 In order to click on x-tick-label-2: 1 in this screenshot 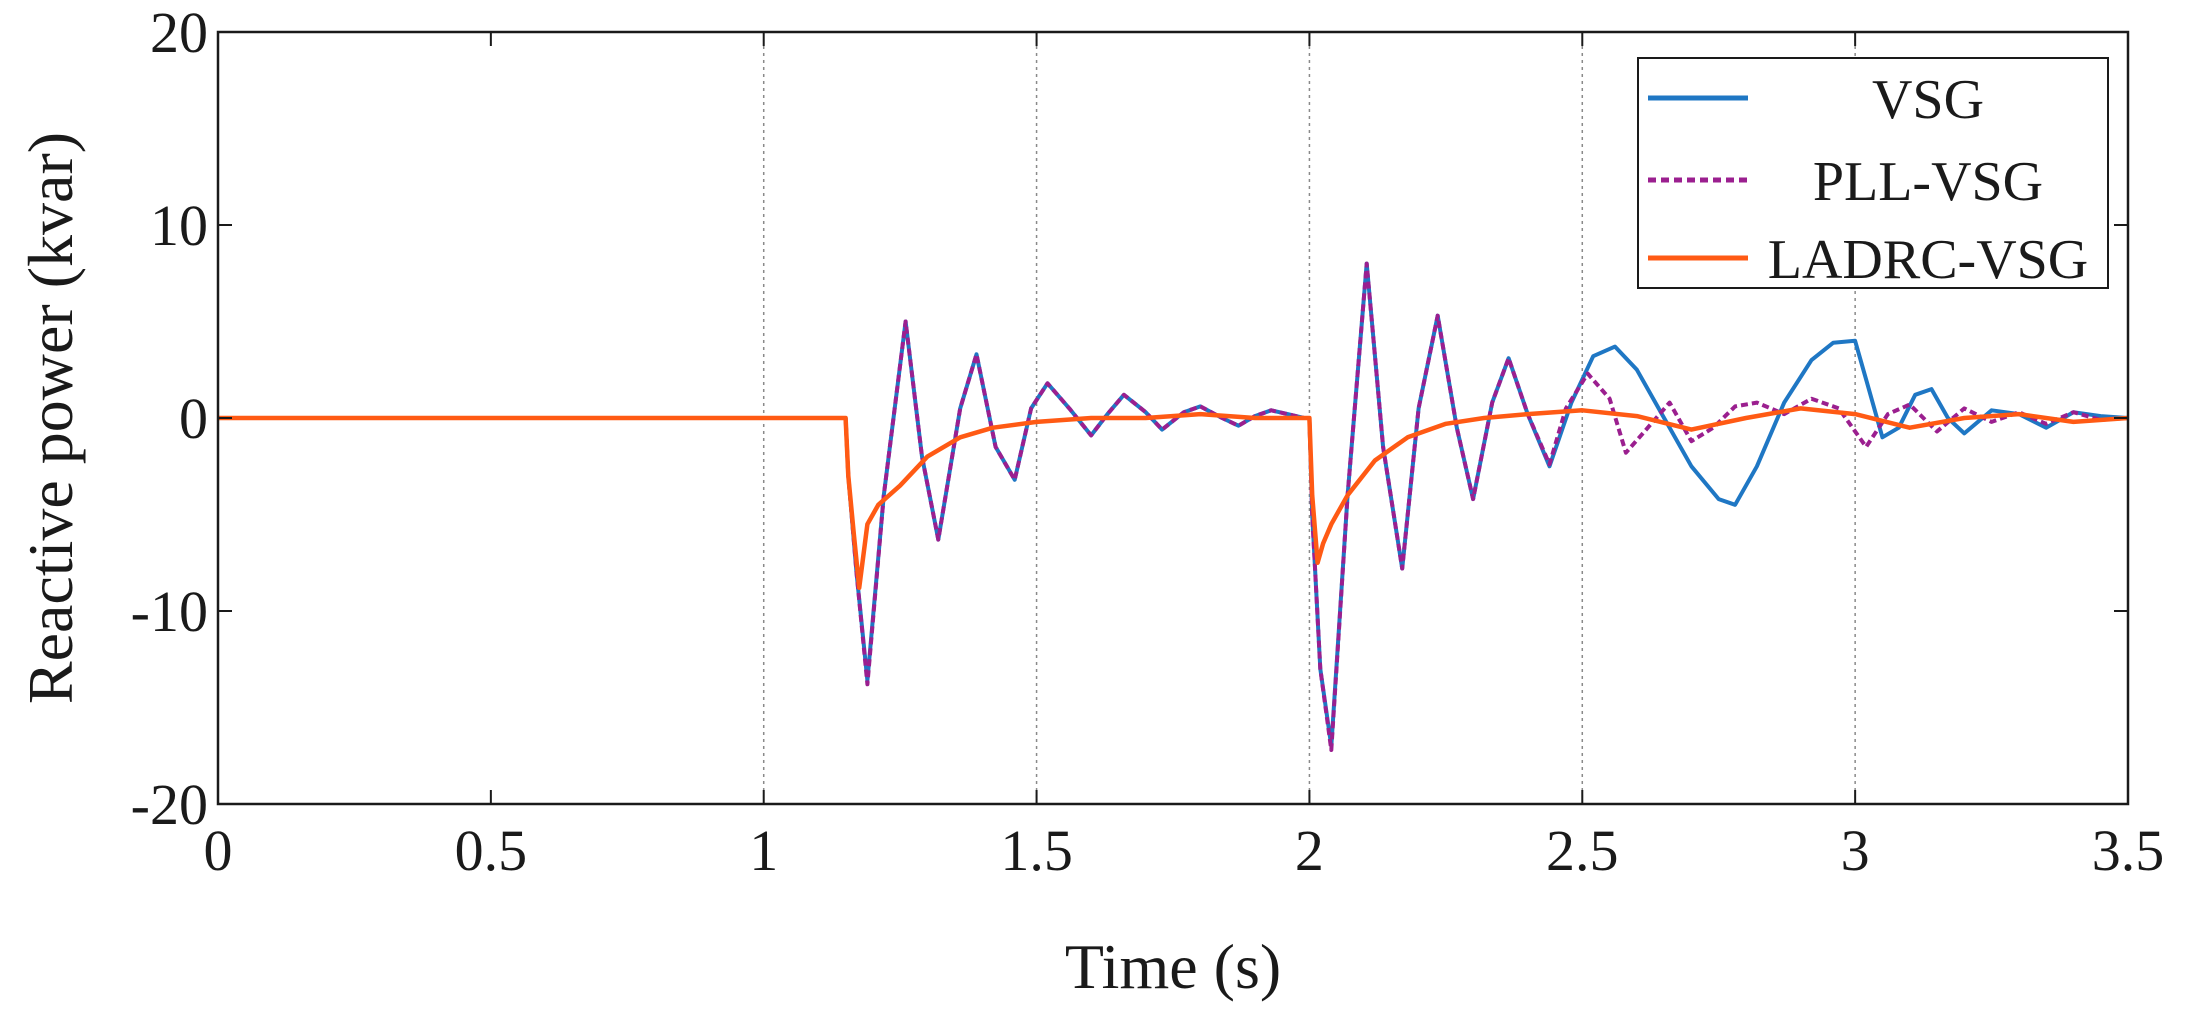, I will do `click(763, 850)`.